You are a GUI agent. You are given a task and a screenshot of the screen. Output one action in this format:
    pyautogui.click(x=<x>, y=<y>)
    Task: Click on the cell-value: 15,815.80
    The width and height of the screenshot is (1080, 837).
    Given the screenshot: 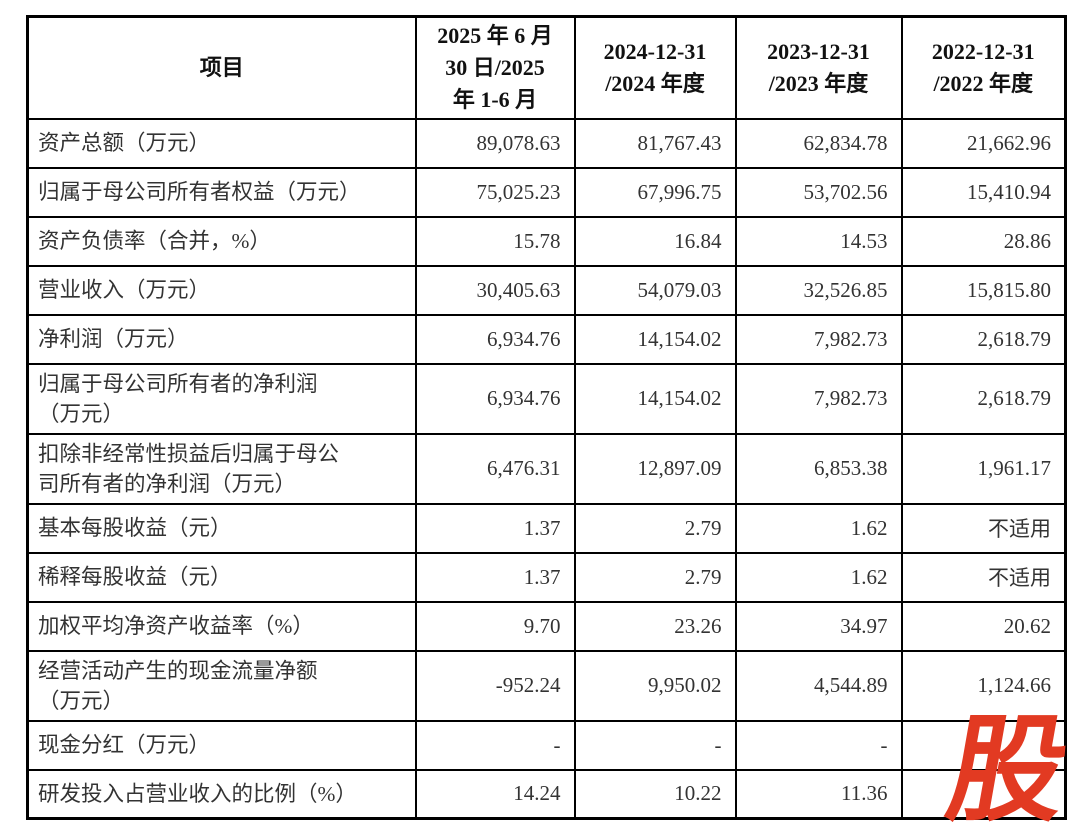 What is the action you would take?
    pyautogui.click(x=983, y=290)
    